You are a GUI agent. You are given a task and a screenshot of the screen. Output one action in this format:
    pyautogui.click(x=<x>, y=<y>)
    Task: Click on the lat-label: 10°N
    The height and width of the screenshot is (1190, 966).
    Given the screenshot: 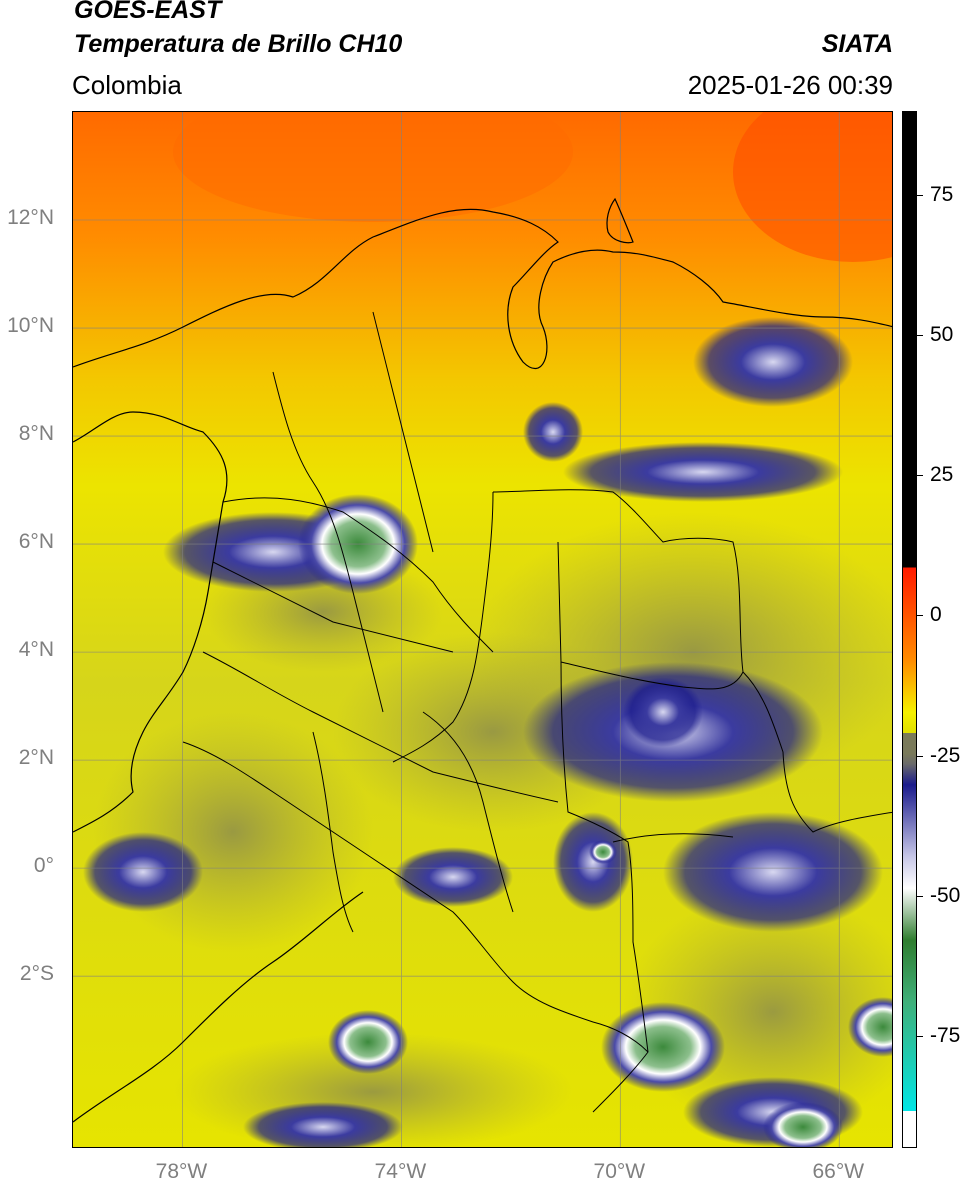 What is the action you would take?
    pyautogui.click(x=30, y=326)
    